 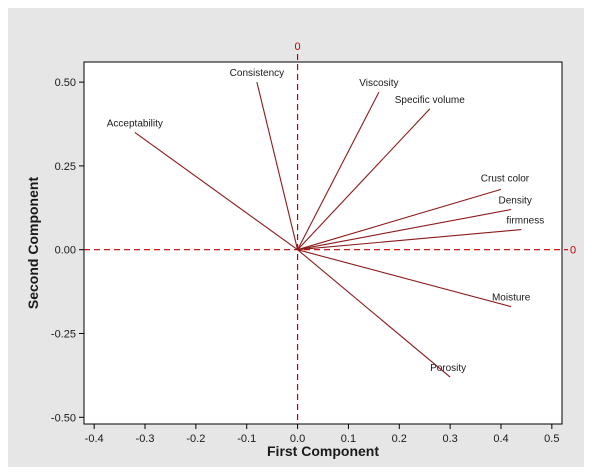 What do you see at coordinates (298, 47) in the screenshot?
I see `reference-line-x-label: 0` at bounding box center [298, 47].